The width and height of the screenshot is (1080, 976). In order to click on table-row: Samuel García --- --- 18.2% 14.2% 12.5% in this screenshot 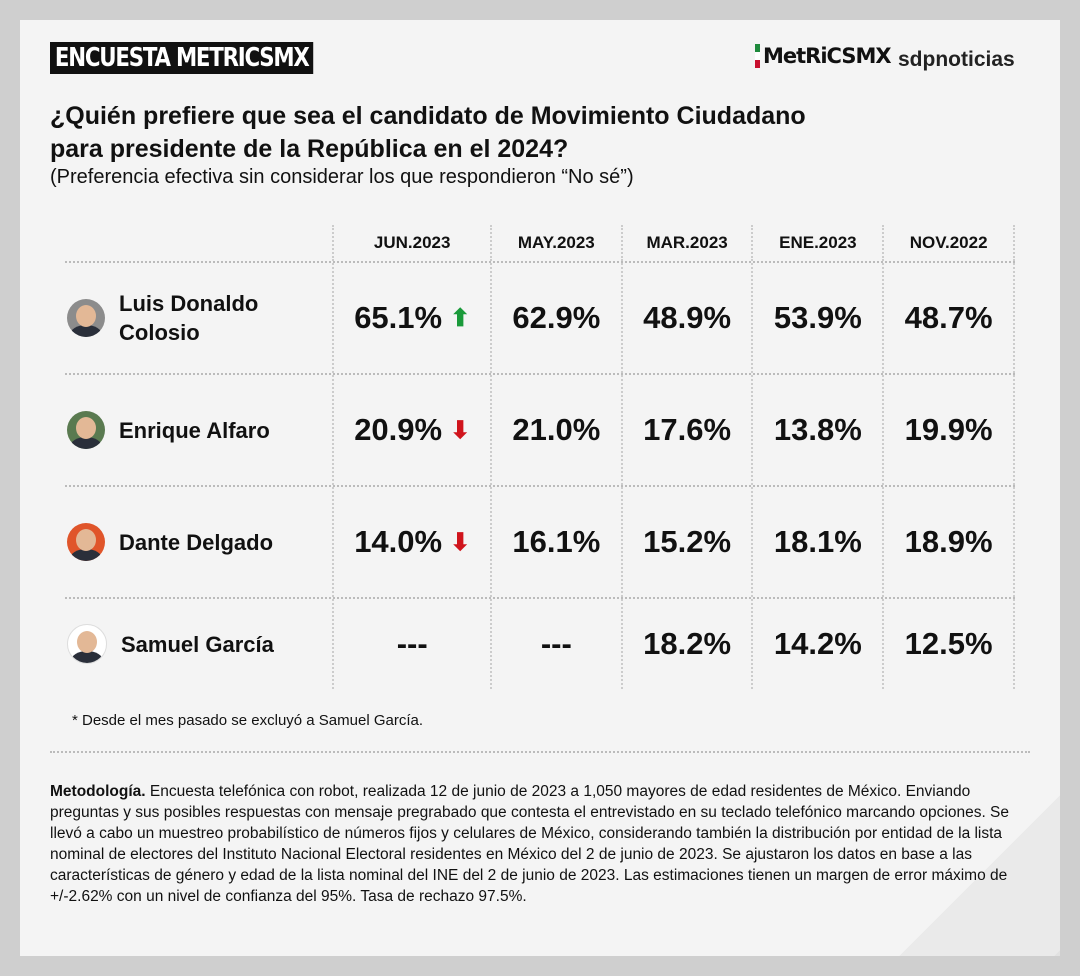, I will do `click(540, 644)`.